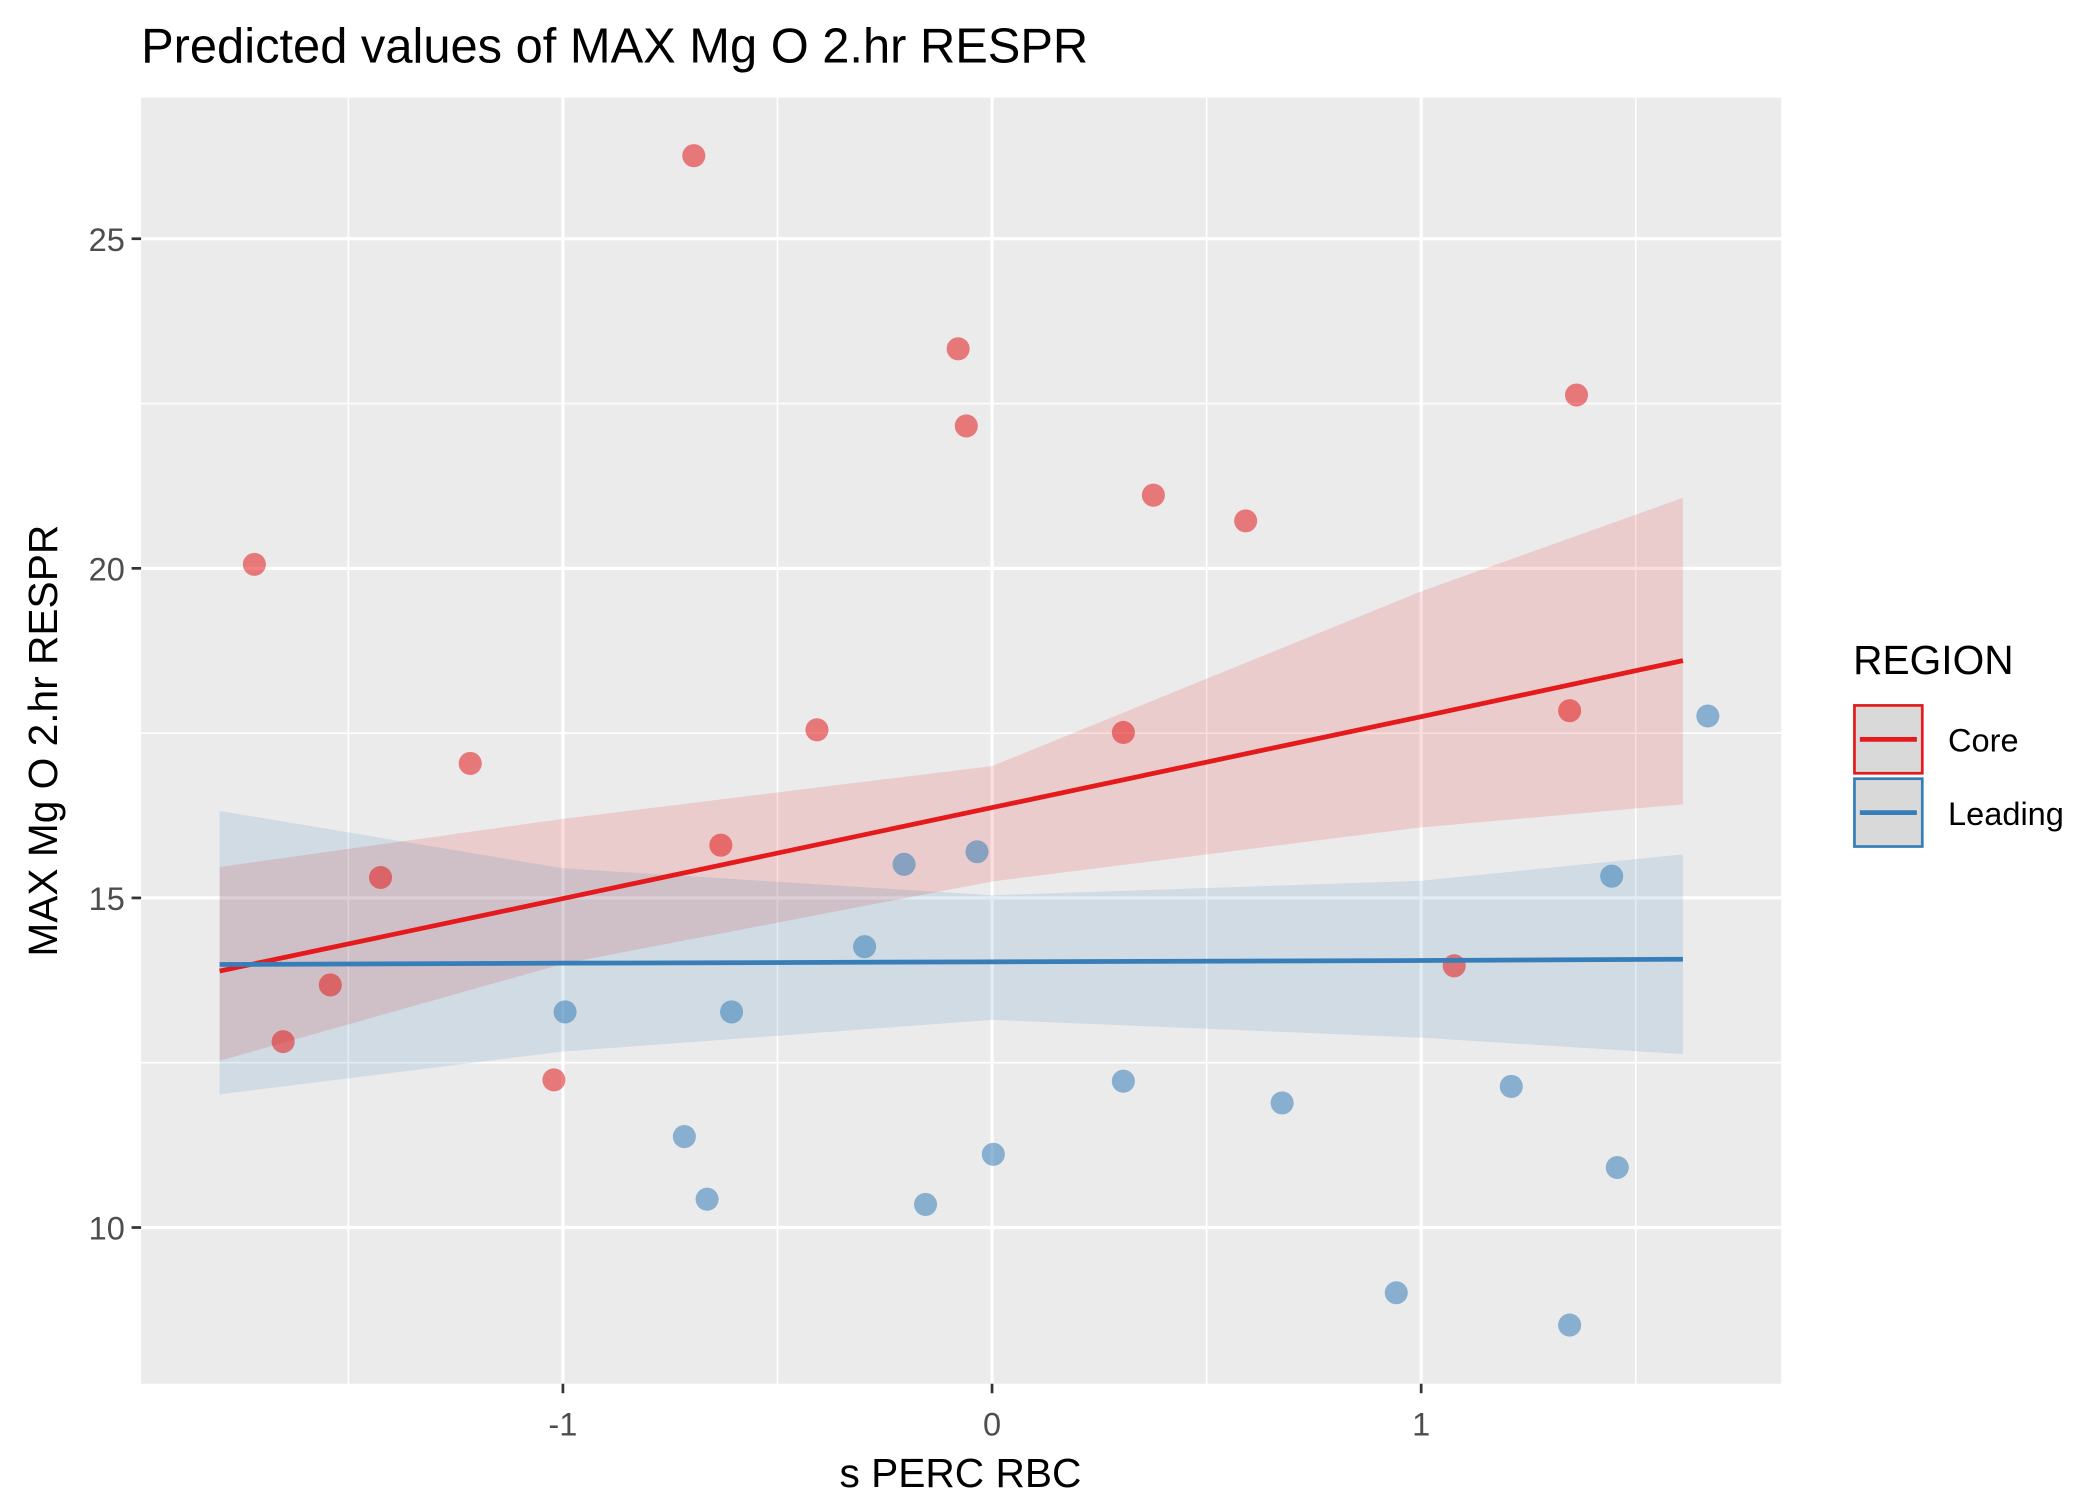  I want to click on y-tick-label: 10, so click(107, 1229).